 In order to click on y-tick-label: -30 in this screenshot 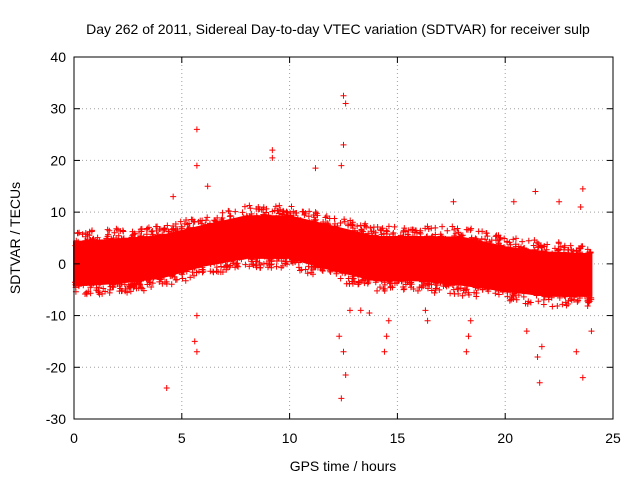, I will do `click(56, 419)`.